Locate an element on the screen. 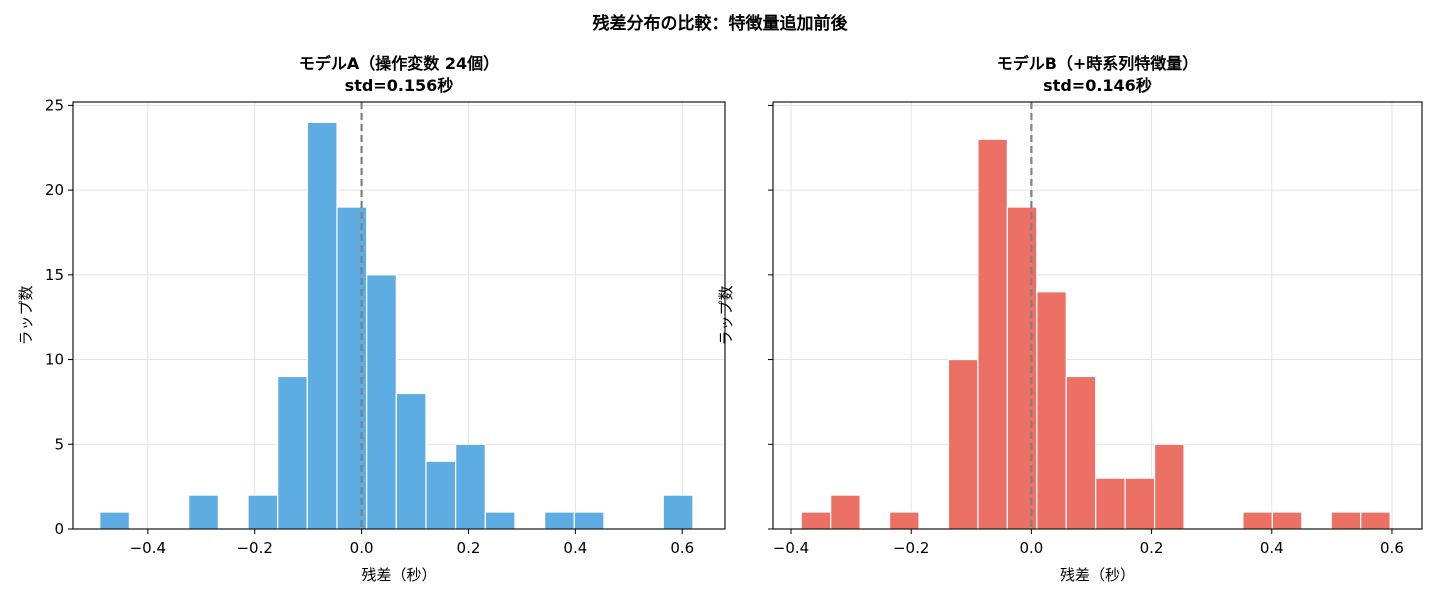  panel-title: モデルB（+時系列特徴量） is located at coordinates (1098, 63).